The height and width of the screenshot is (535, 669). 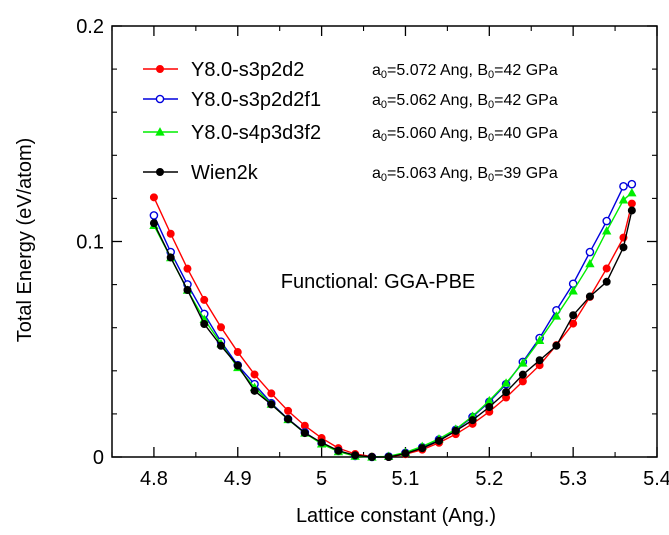 I want to click on legend-fit-info: a0=5.060 Ang, B0=40 GPa, so click(x=465, y=134).